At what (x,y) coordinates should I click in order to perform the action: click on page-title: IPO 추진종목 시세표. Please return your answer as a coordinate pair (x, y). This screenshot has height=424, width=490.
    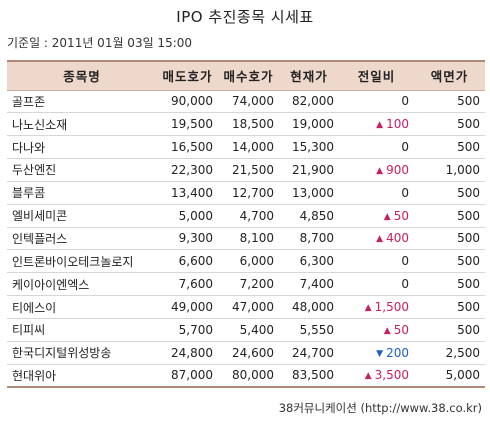
    Looking at the image, I should click on (245, 17).